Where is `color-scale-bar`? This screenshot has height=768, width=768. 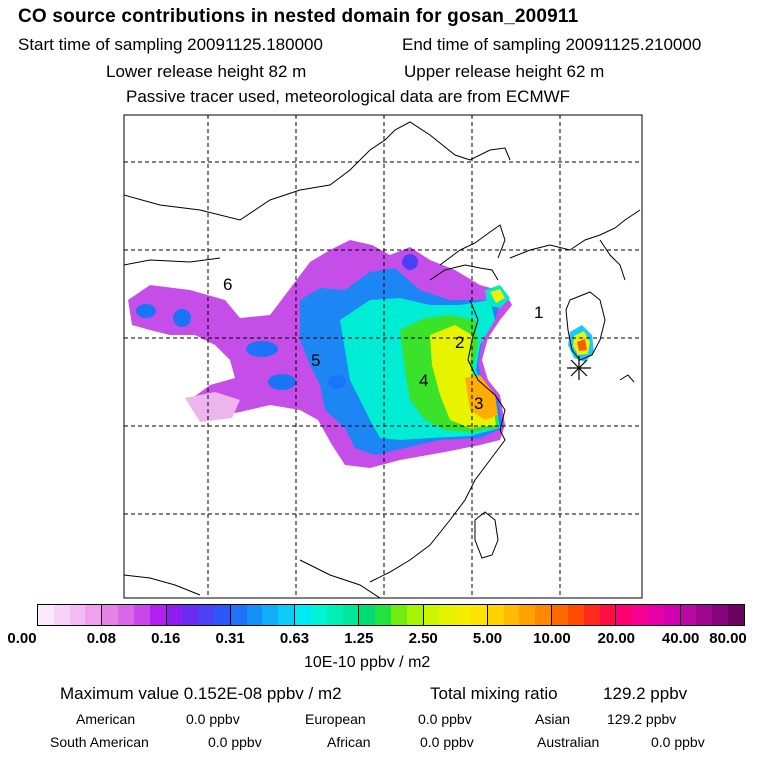
color-scale-bar is located at coordinates (391, 615).